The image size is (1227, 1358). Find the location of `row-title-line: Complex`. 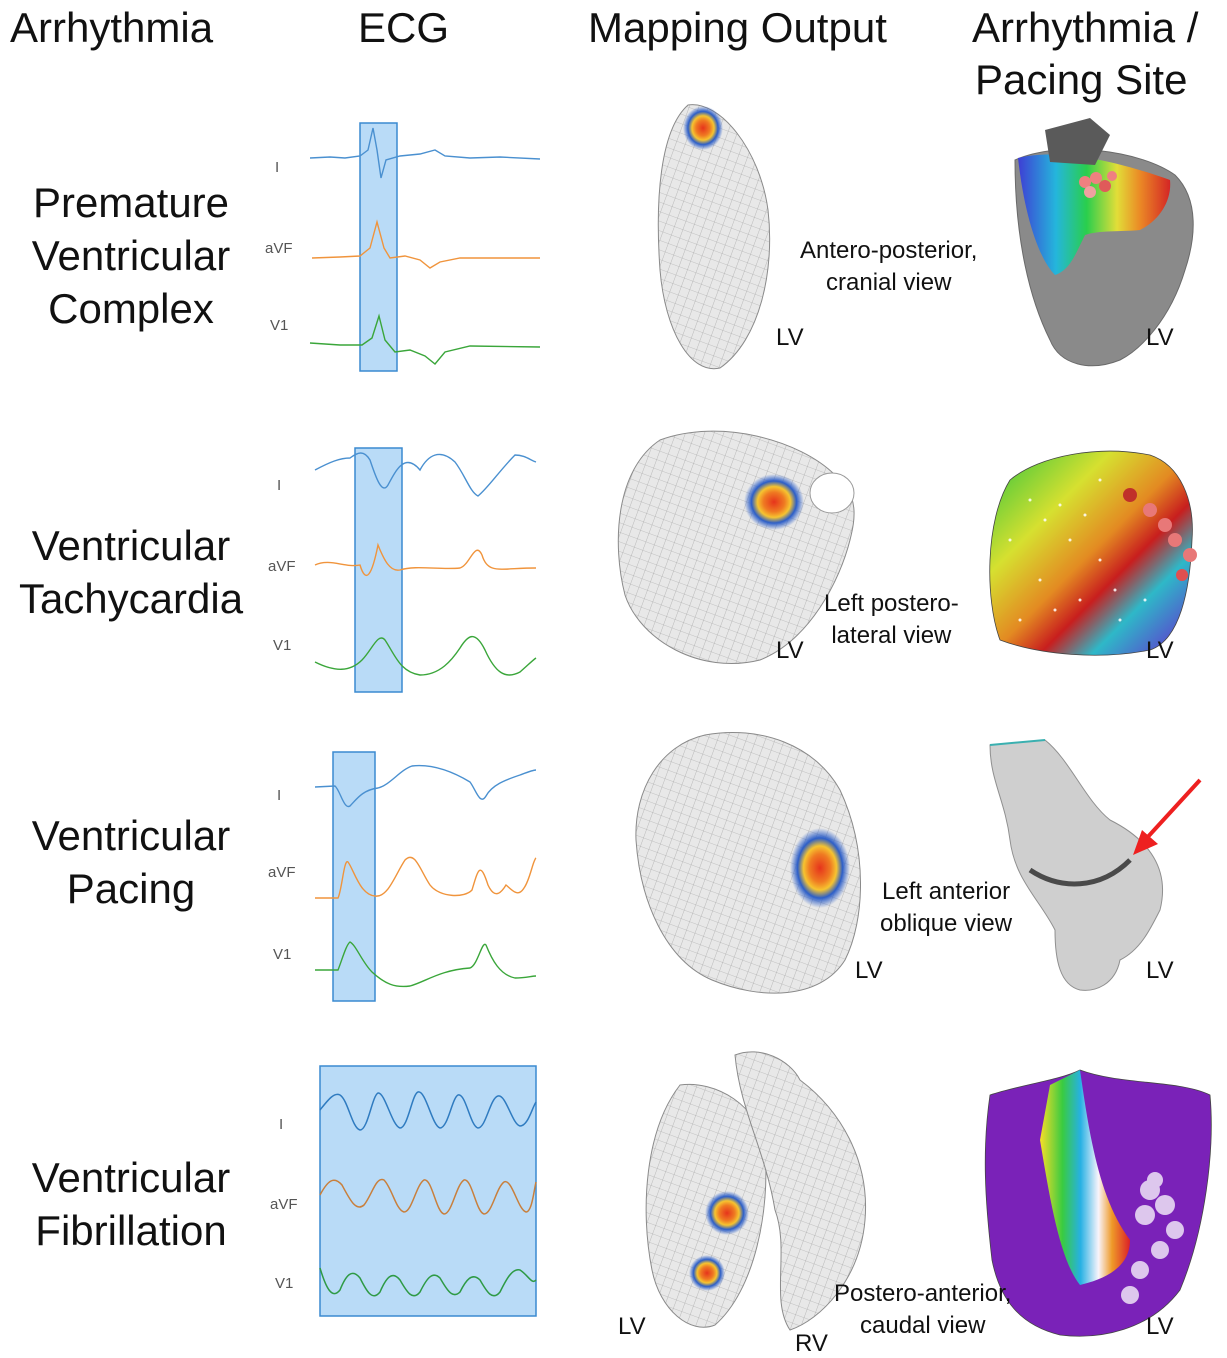

row-title-line: Complex is located at coordinates (131, 308).